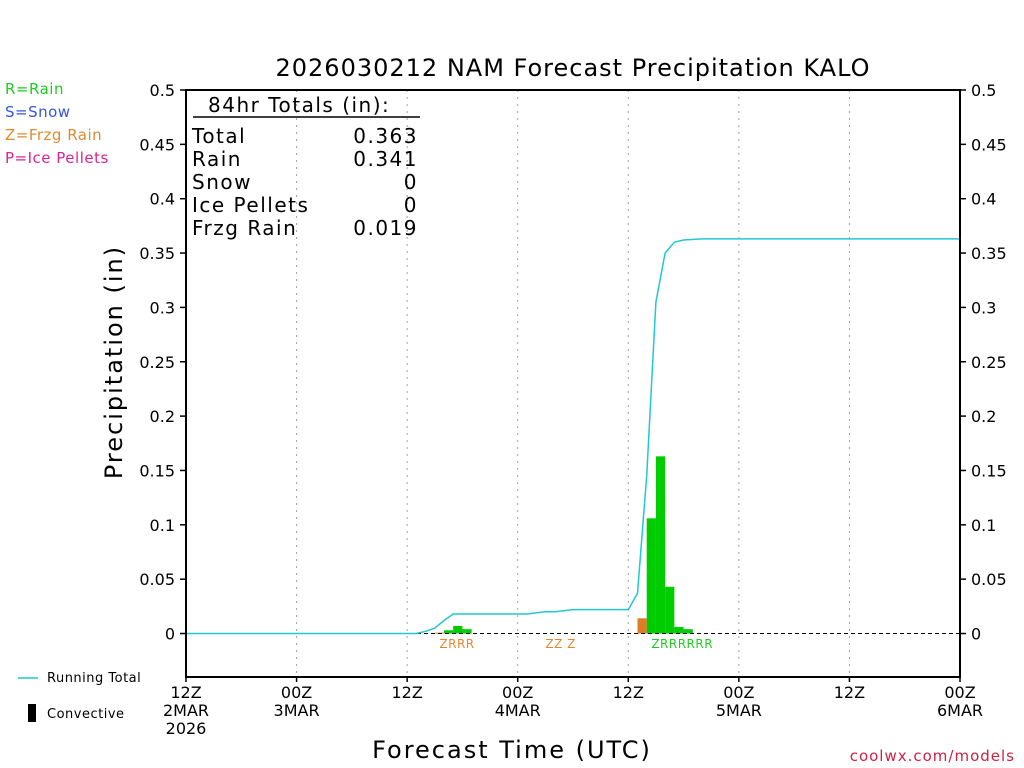  What do you see at coordinates (218, 136) in the screenshot?
I see `totals-label-total: Total` at bounding box center [218, 136].